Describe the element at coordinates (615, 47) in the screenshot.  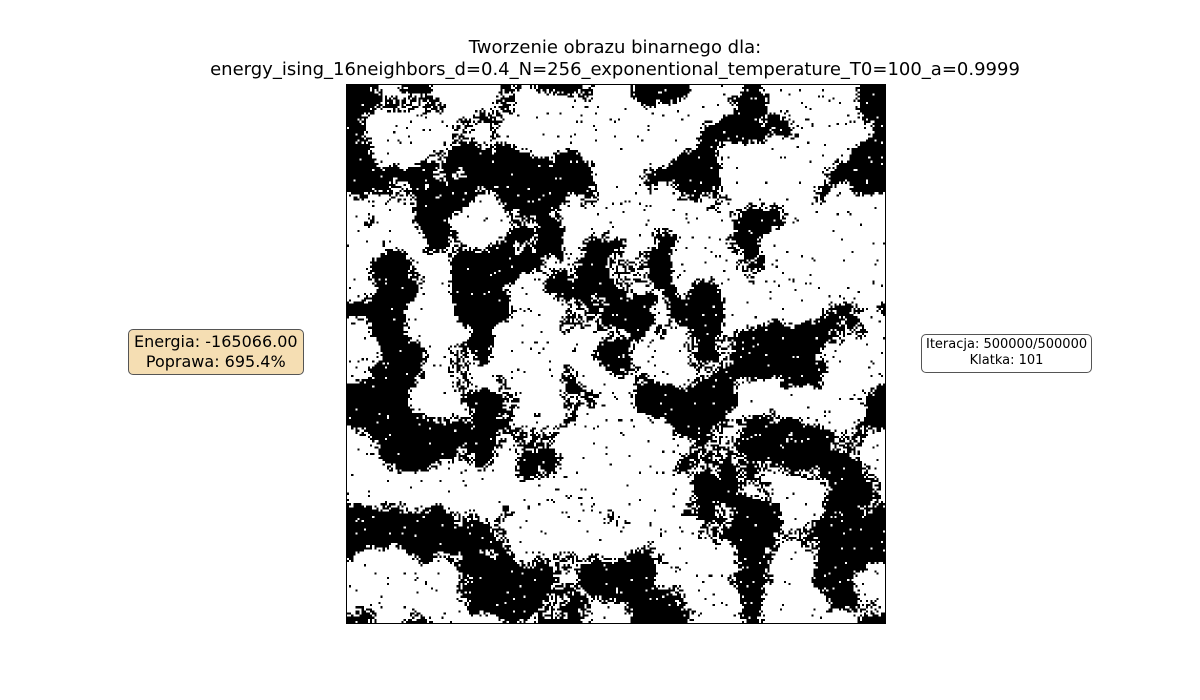
I see `chart-title-line-1: Tworzenie obrazu binarnego dla:` at that location.